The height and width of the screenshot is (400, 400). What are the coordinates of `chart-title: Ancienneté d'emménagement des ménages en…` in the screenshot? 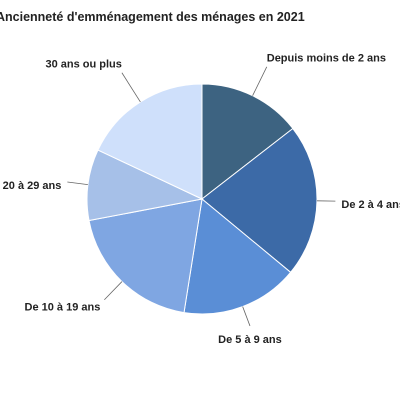 It's located at (152, 17).